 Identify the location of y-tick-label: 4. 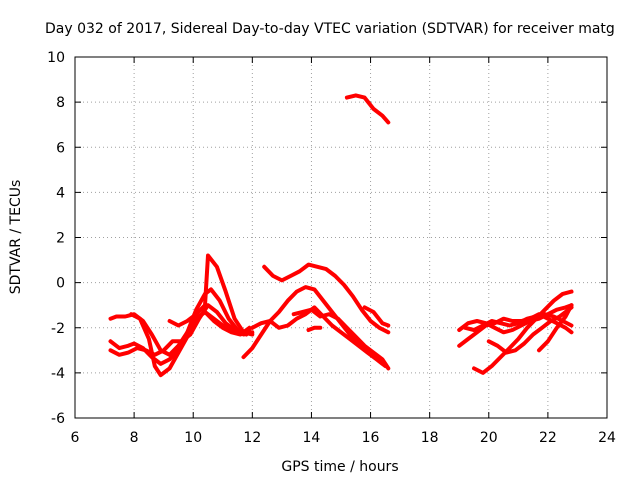
(60, 193).